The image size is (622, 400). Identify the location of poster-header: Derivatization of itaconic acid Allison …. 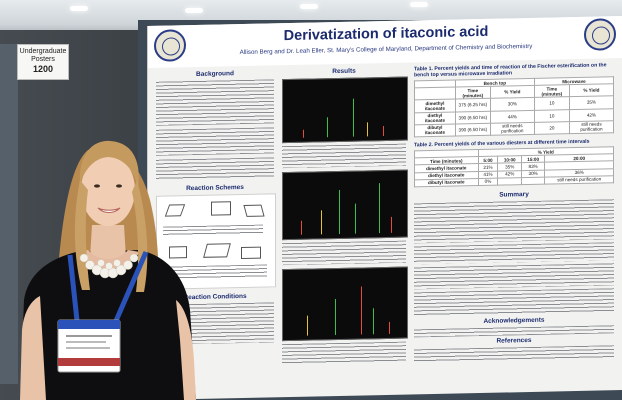
(385, 42).